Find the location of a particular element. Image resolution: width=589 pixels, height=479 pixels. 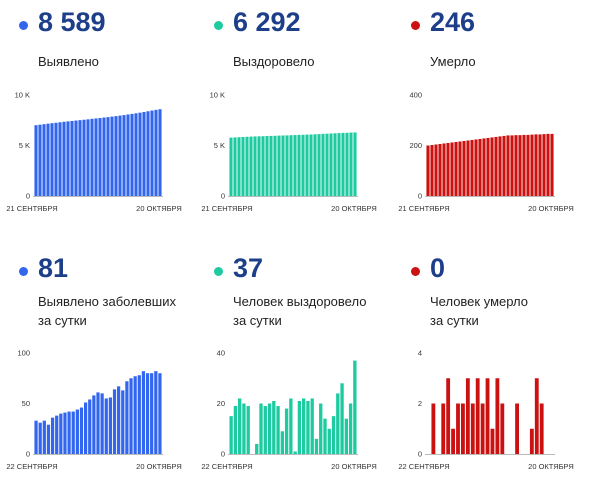

label-line: Выявлено заболевших is located at coordinates (107, 301).